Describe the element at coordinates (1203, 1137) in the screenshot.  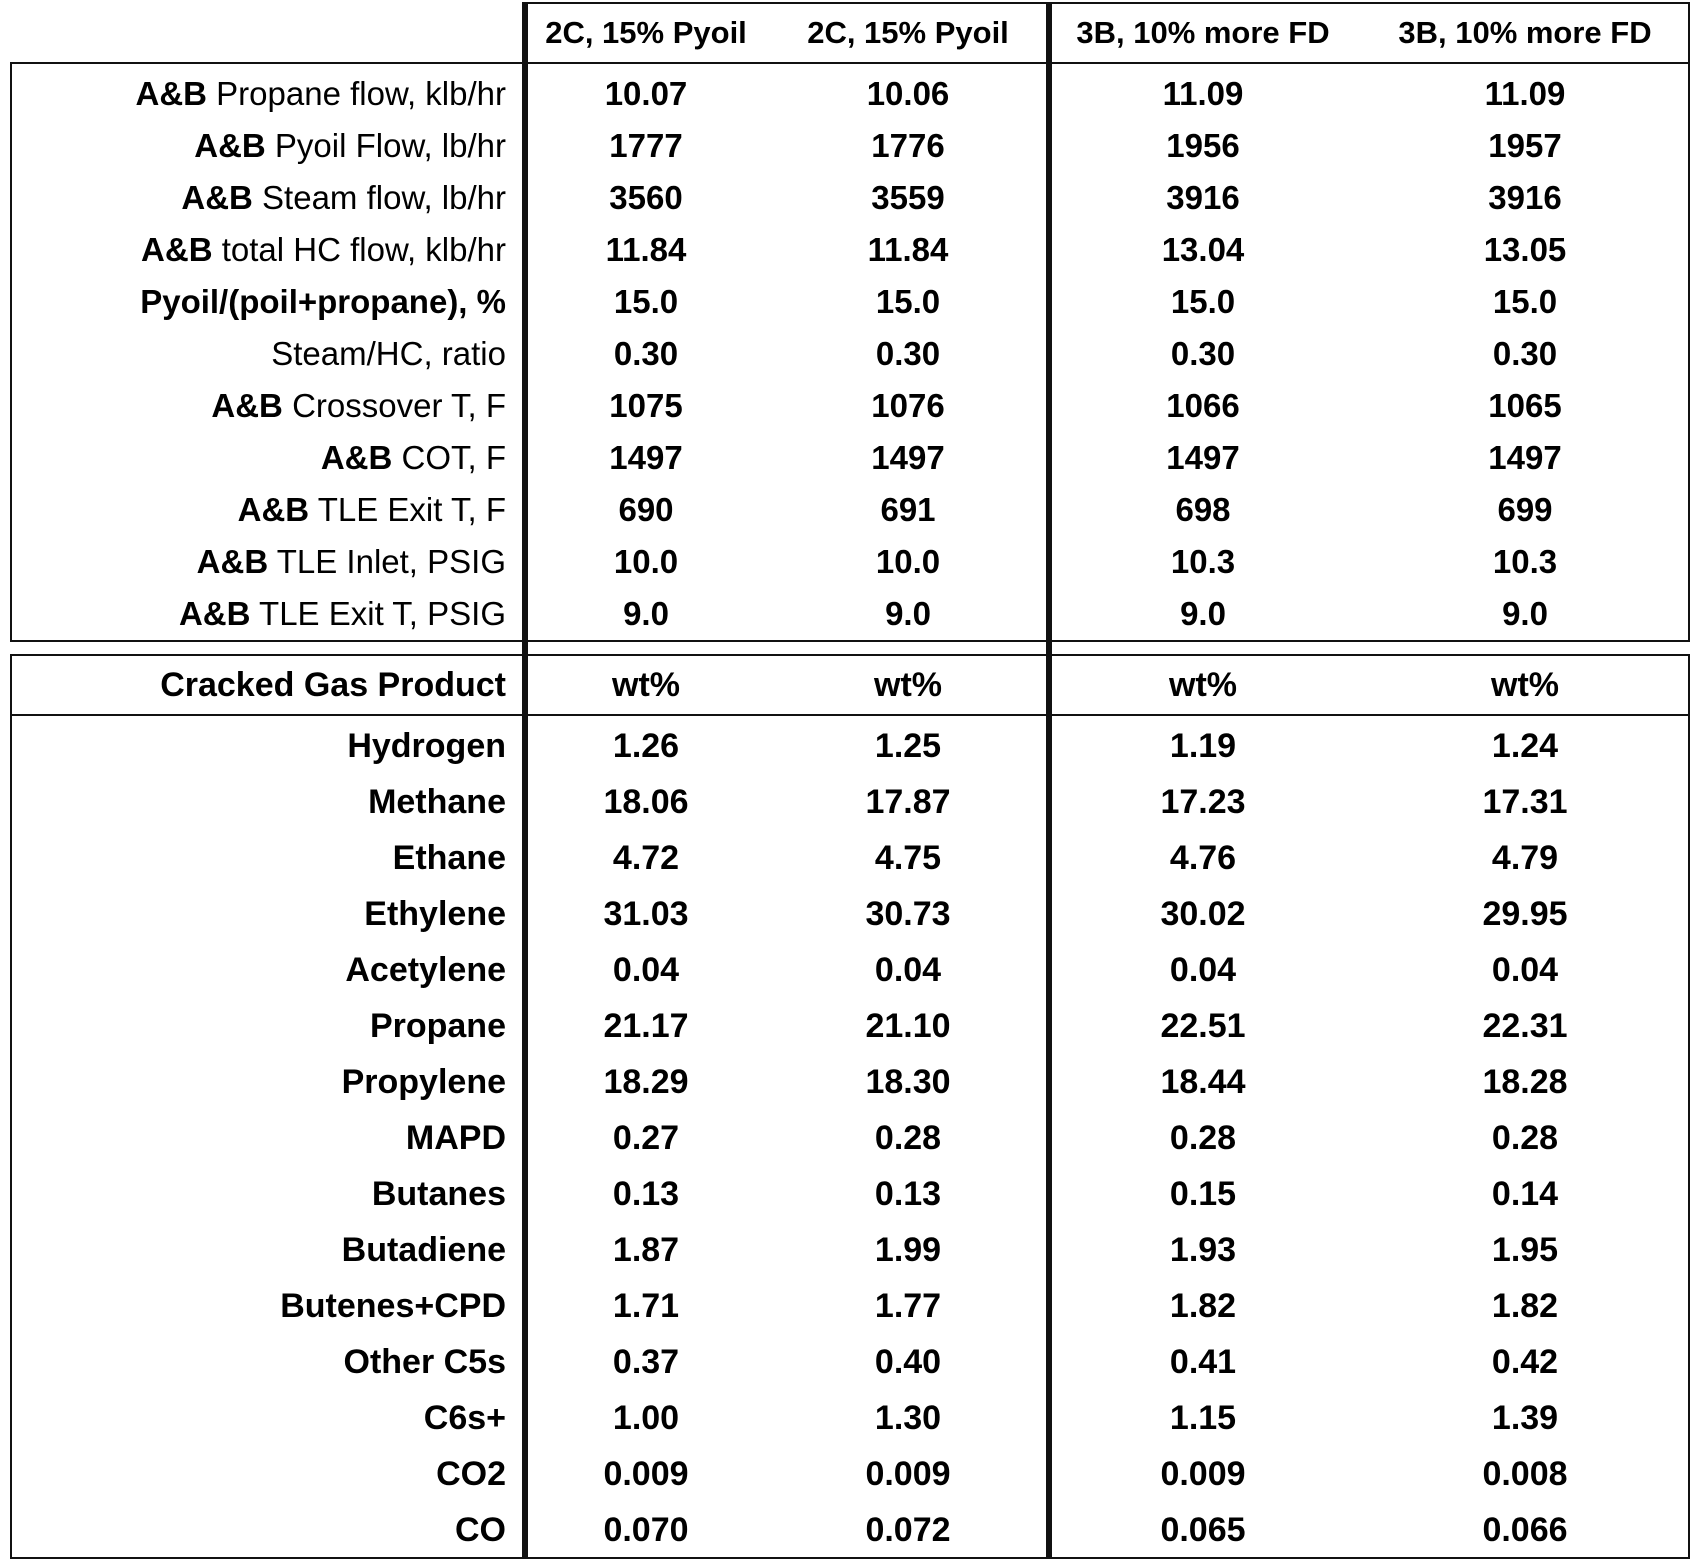
I see `product-value: 0.28` at that location.